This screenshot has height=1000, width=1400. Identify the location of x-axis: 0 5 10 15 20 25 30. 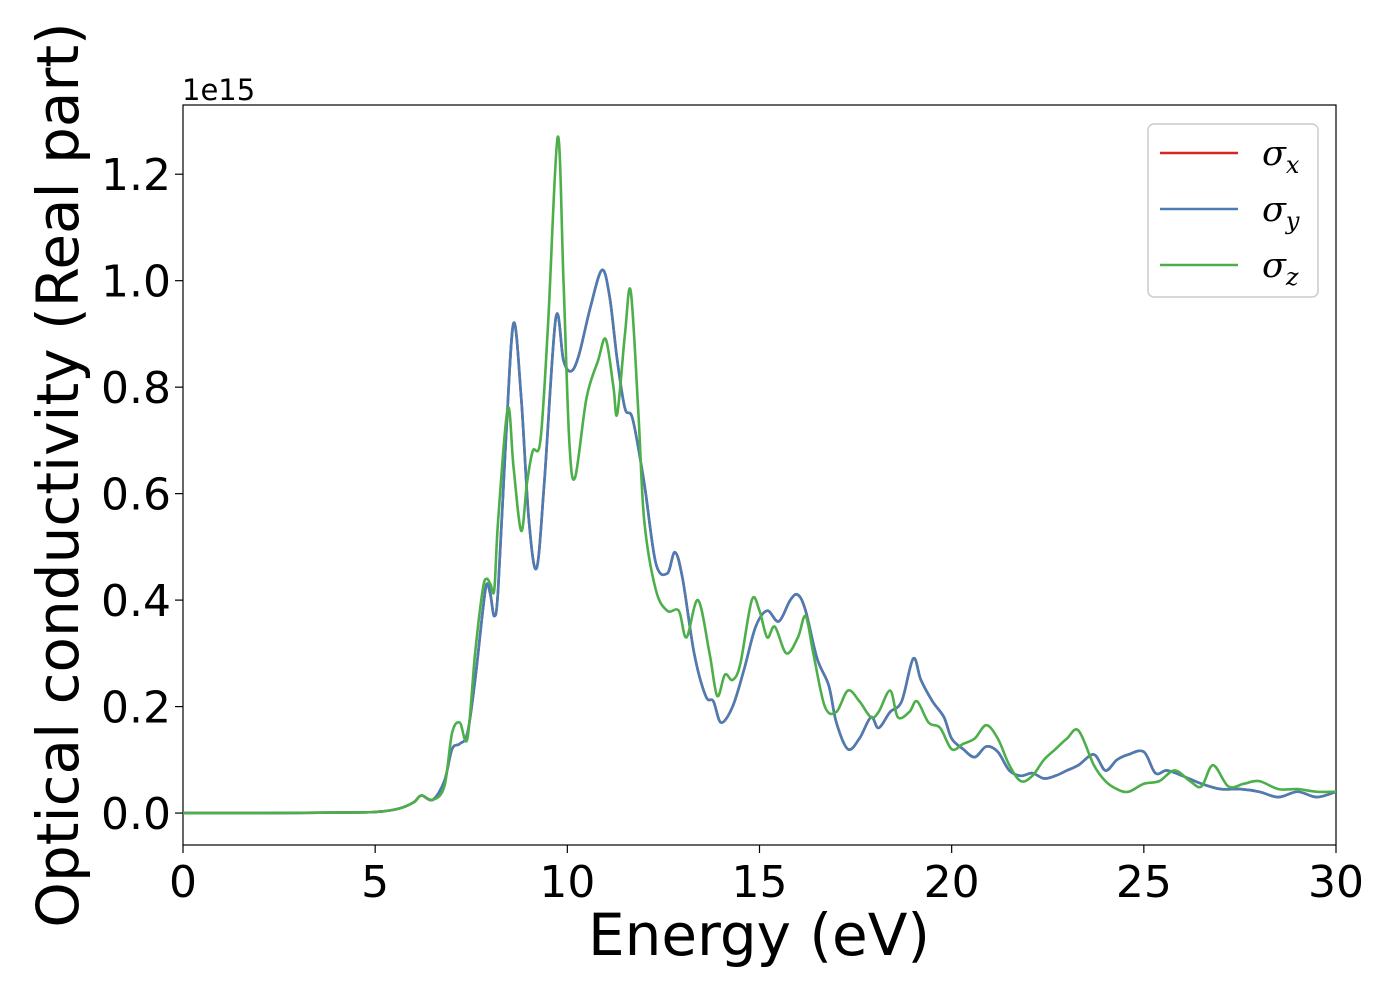
(766, 876).